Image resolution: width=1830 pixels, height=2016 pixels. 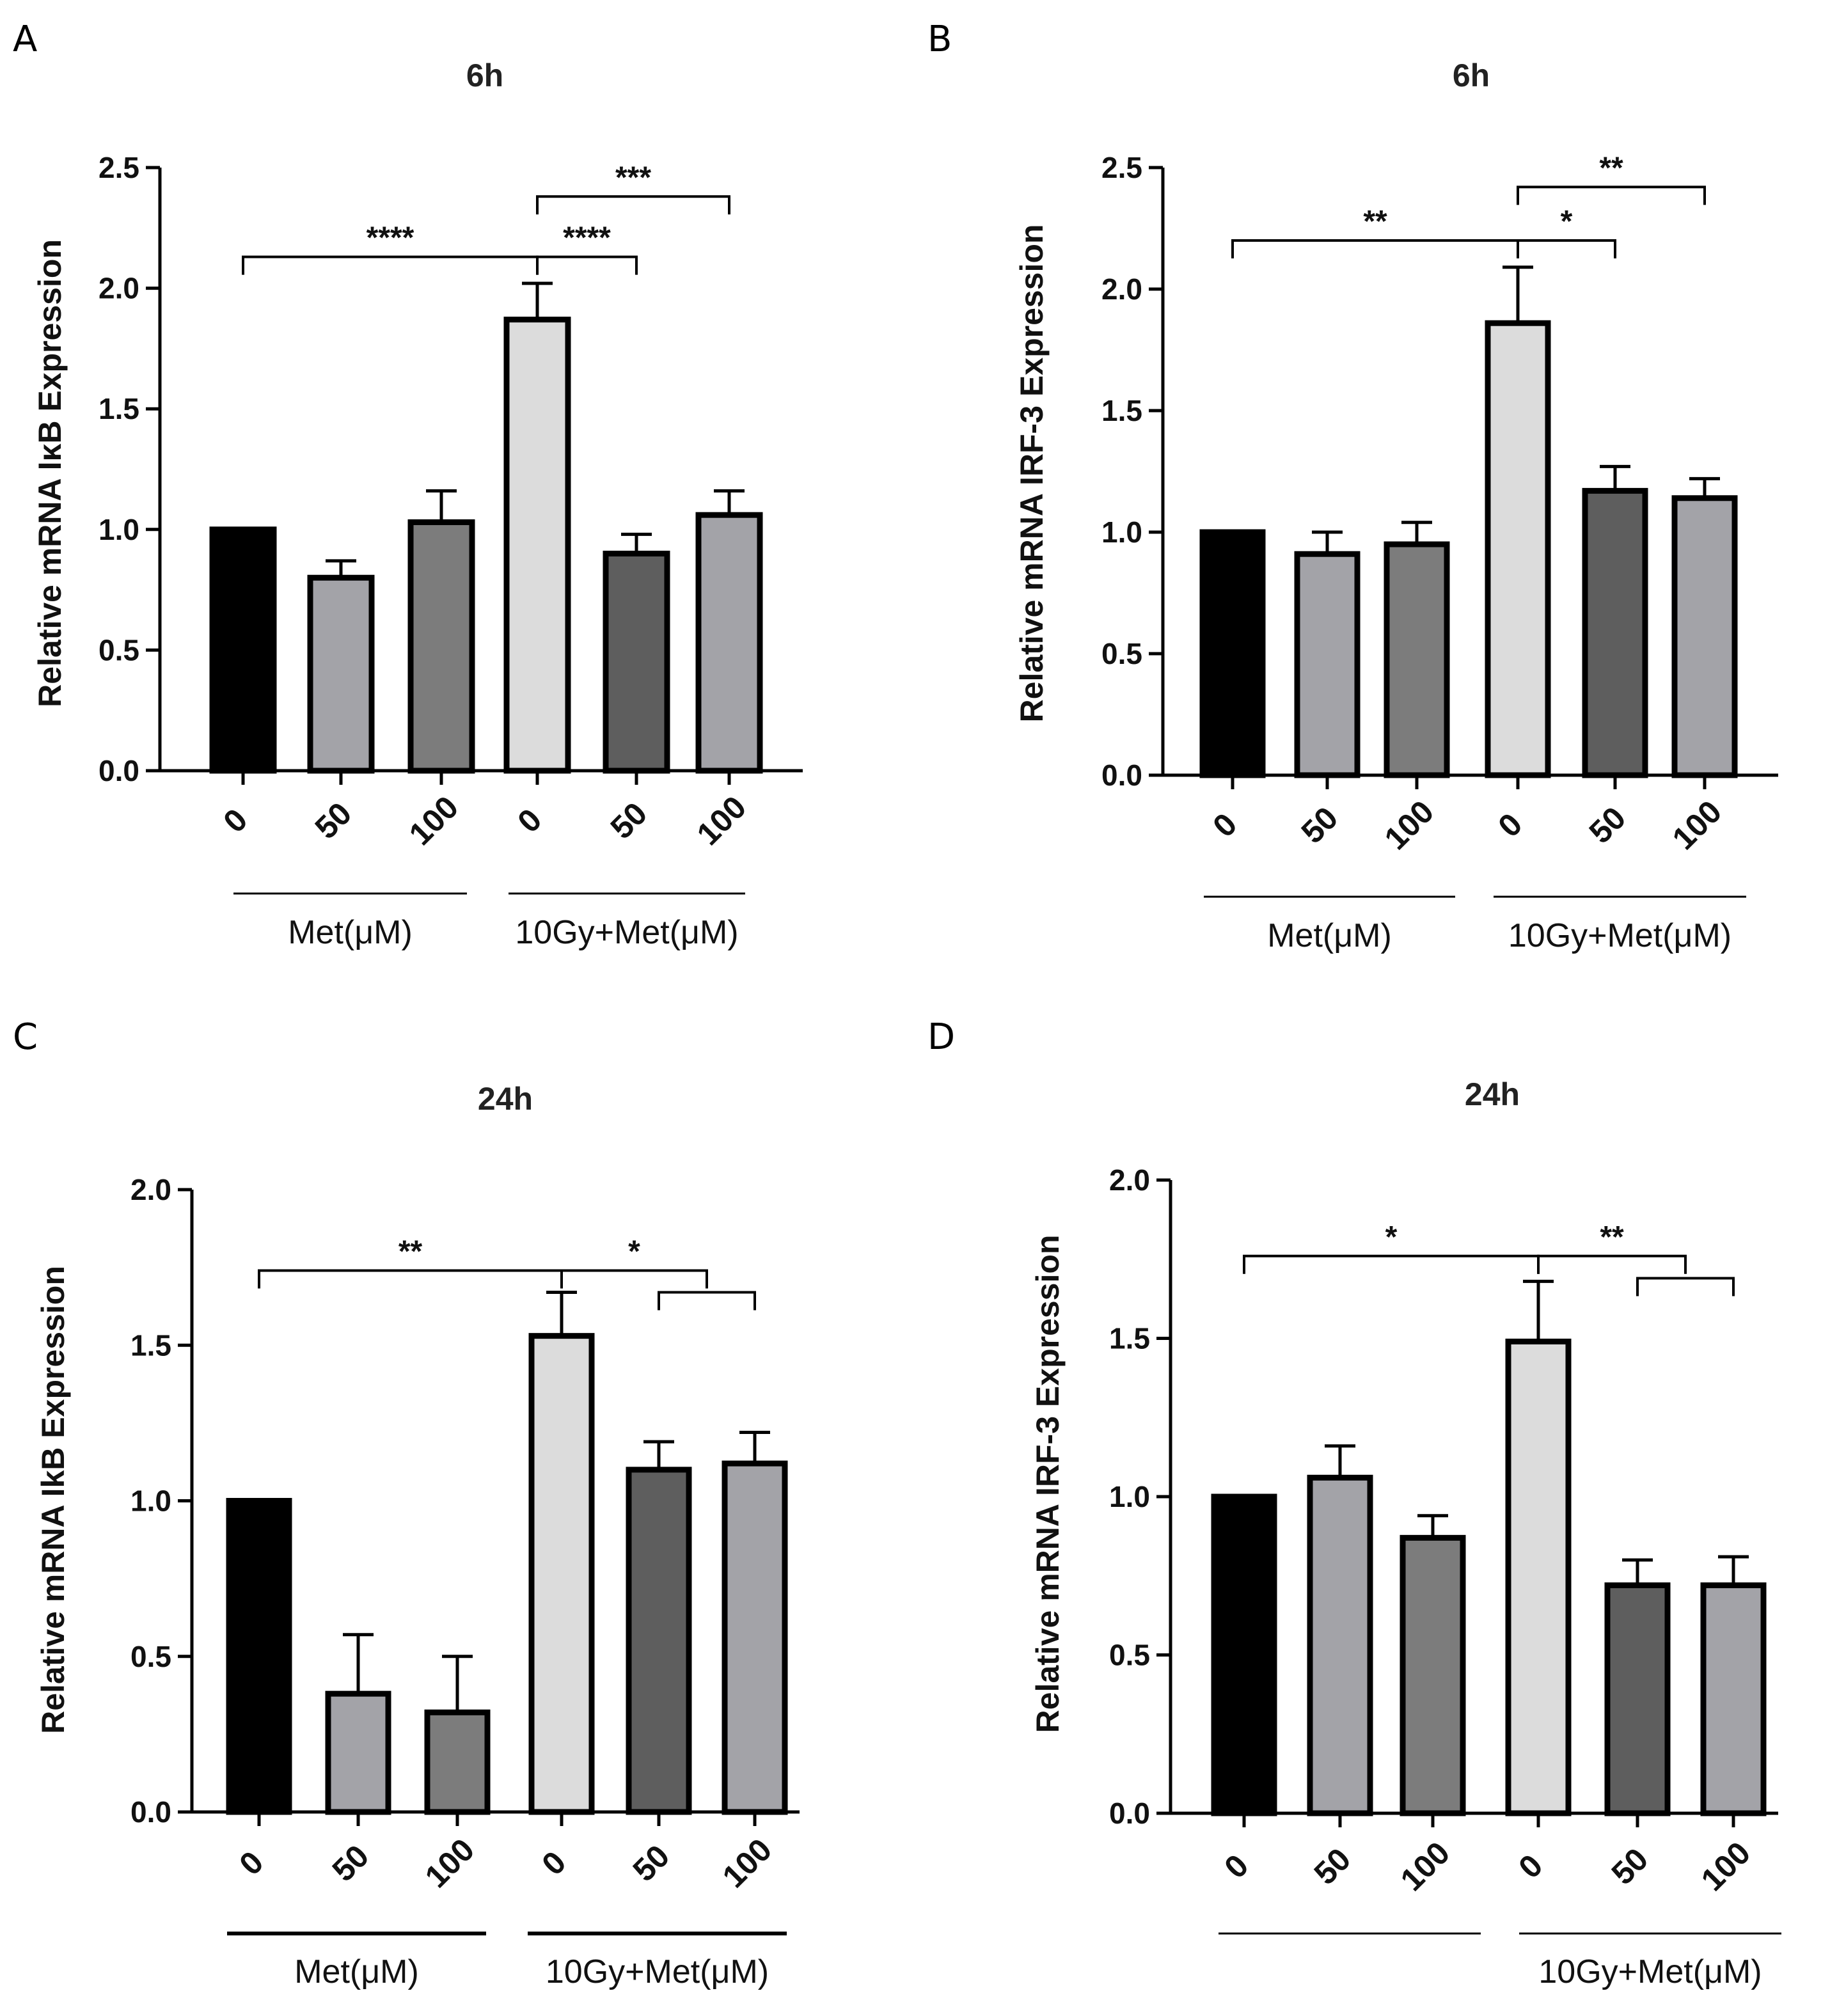 What do you see at coordinates (150, 1345) in the screenshot?
I see `c2-y-tick-label: 1.5` at bounding box center [150, 1345].